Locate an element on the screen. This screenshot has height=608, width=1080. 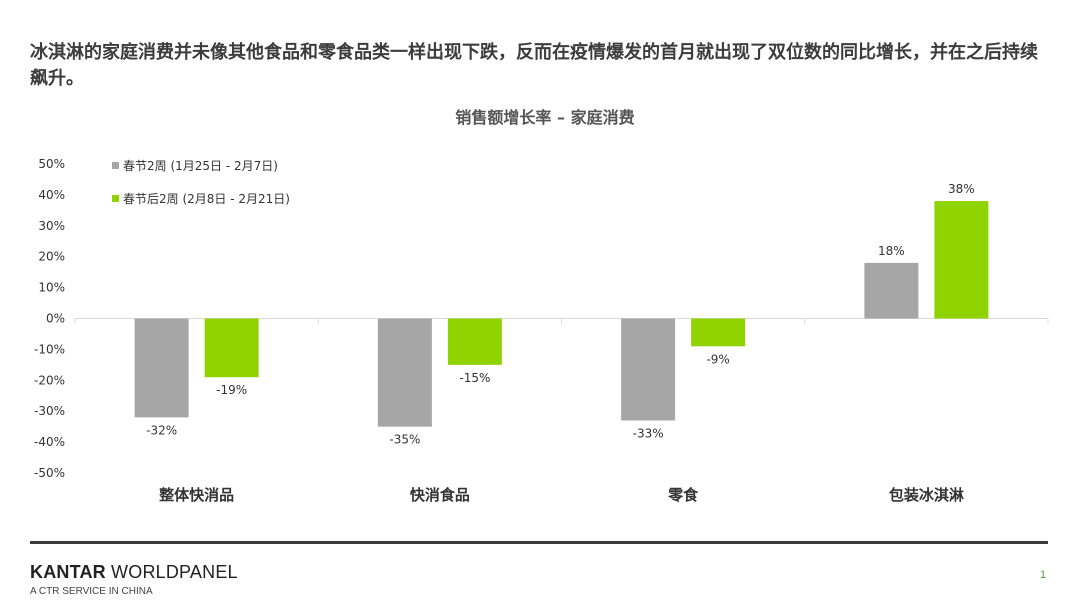
legend-item-series-2: 春节后2周 (2月8日 - 2月21日) is located at coordinates (201, 198).